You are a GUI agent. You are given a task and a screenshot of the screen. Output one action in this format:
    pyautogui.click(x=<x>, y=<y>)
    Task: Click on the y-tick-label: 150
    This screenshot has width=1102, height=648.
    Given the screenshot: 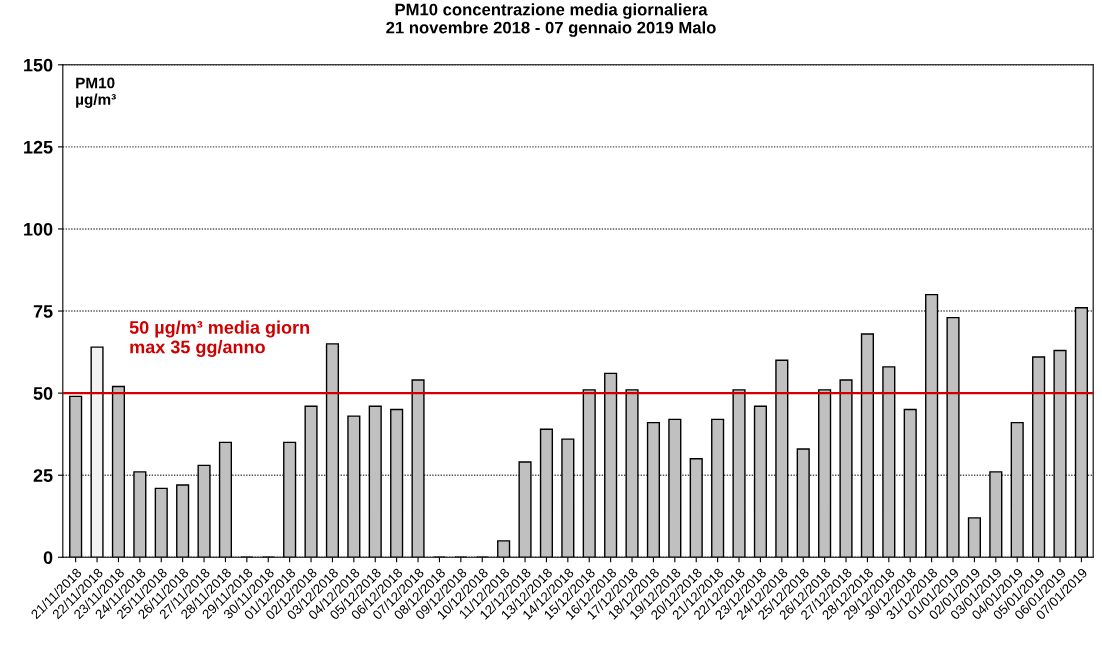 What is the action you would take?
    pyautogui.click(x=38, y=65)
    